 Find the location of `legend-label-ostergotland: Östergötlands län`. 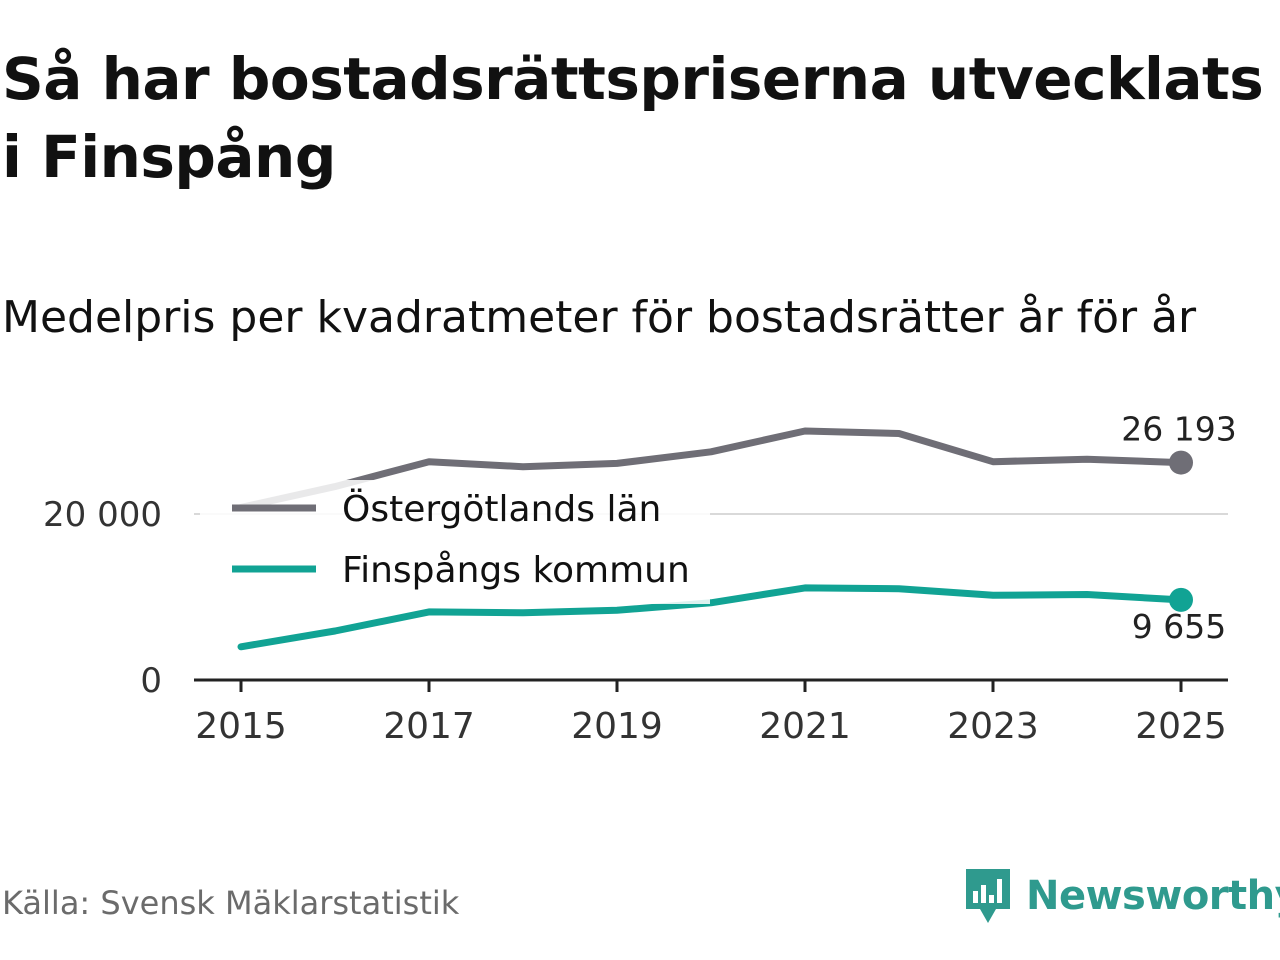

legend-label-ostergotland: Östergötlands län is located at coordinates (501, 509).